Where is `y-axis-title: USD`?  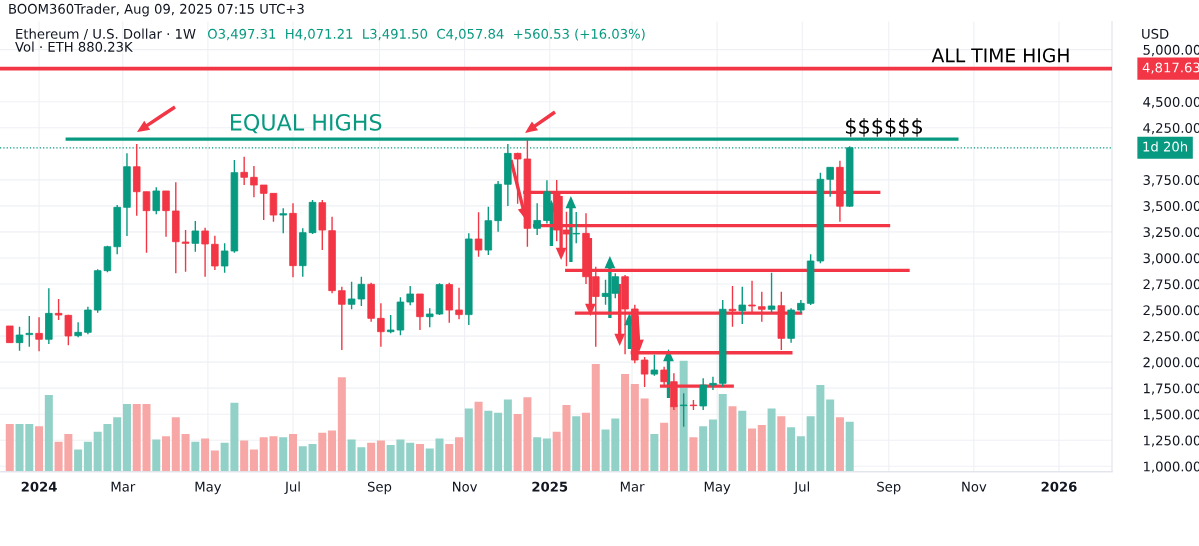 y-axis-title: USD is located at coordinates (1155, 33).